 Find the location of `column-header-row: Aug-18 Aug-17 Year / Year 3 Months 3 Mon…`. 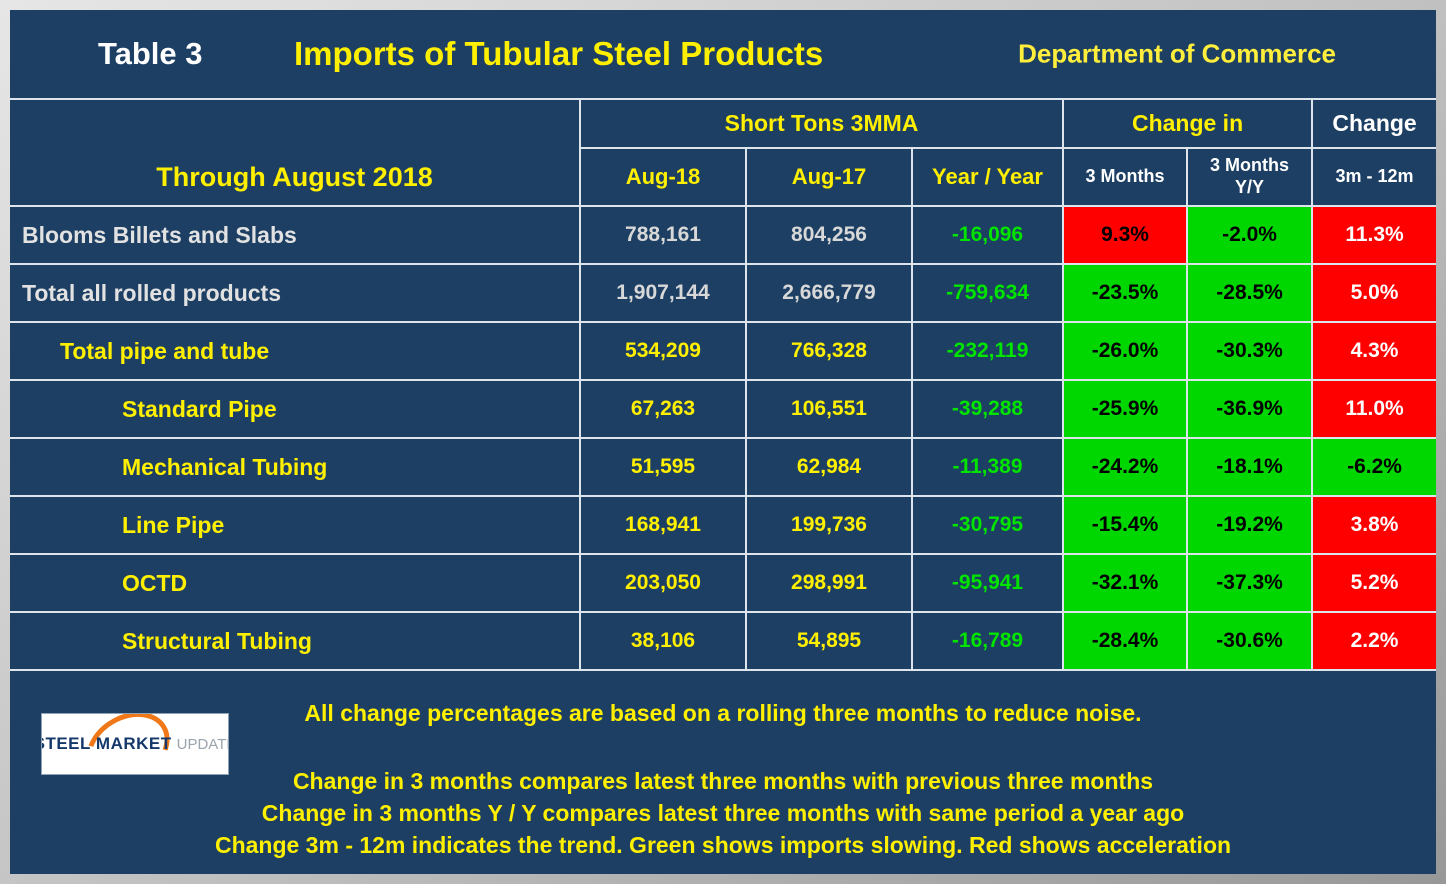

column-header-row: Aug-18 Aug-17 Year / Year 3 Months 3 Mon… is located at coordinates (723, 177).